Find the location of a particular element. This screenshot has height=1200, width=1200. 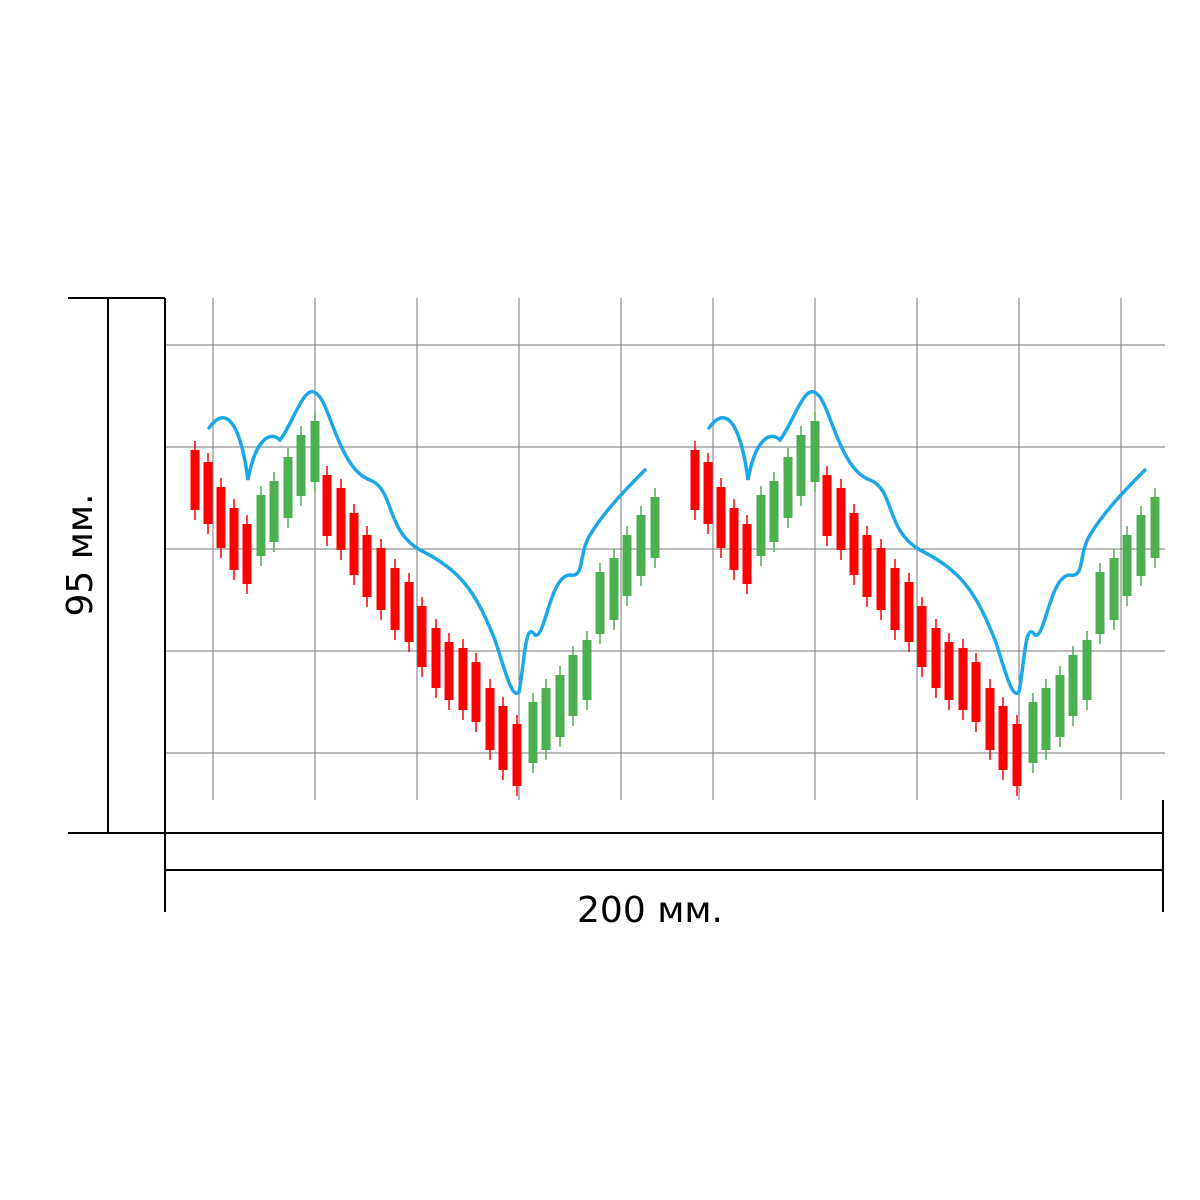

height-label: 95 мм. is located at coordinates (80, 554).